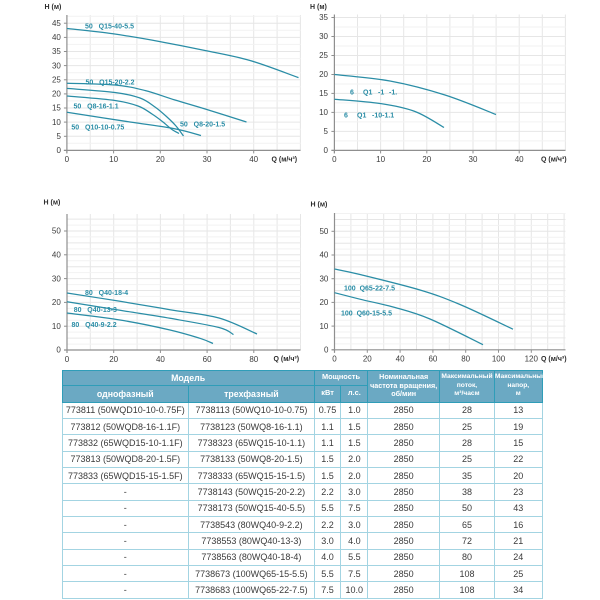 The width and height of the screenshot is (600, 600). Describe the element at coordinates (532, 359) in the screenshot. I see `svg-text: 120` at that location.